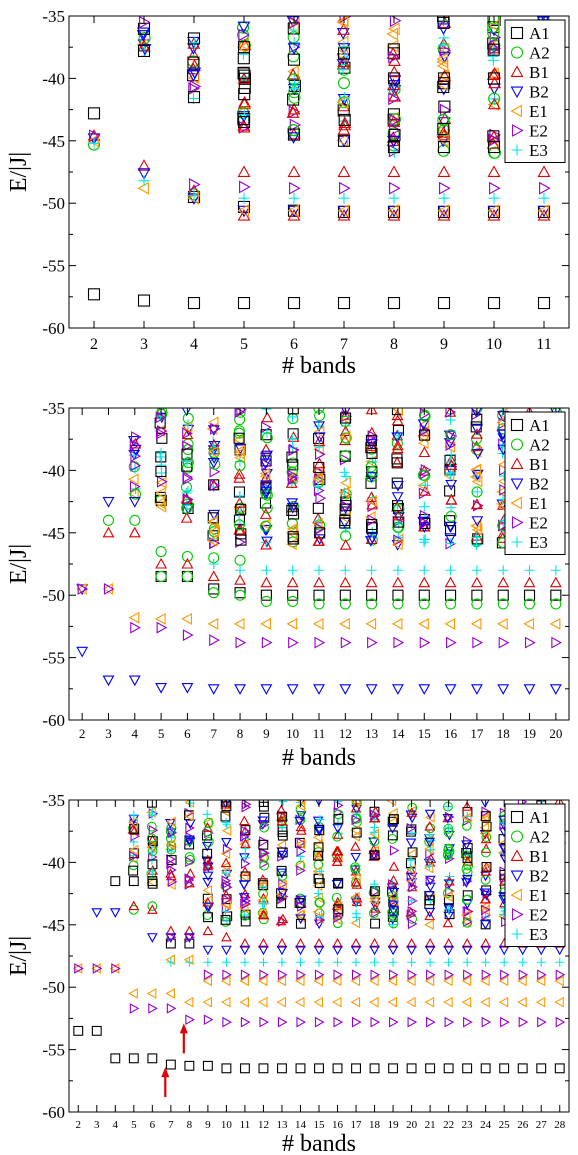 This screenshot has height=1155, width=578. Describe the element at coordinates (539, 53) in the screenshot. I see `legend-label-a2: A2` at that location.